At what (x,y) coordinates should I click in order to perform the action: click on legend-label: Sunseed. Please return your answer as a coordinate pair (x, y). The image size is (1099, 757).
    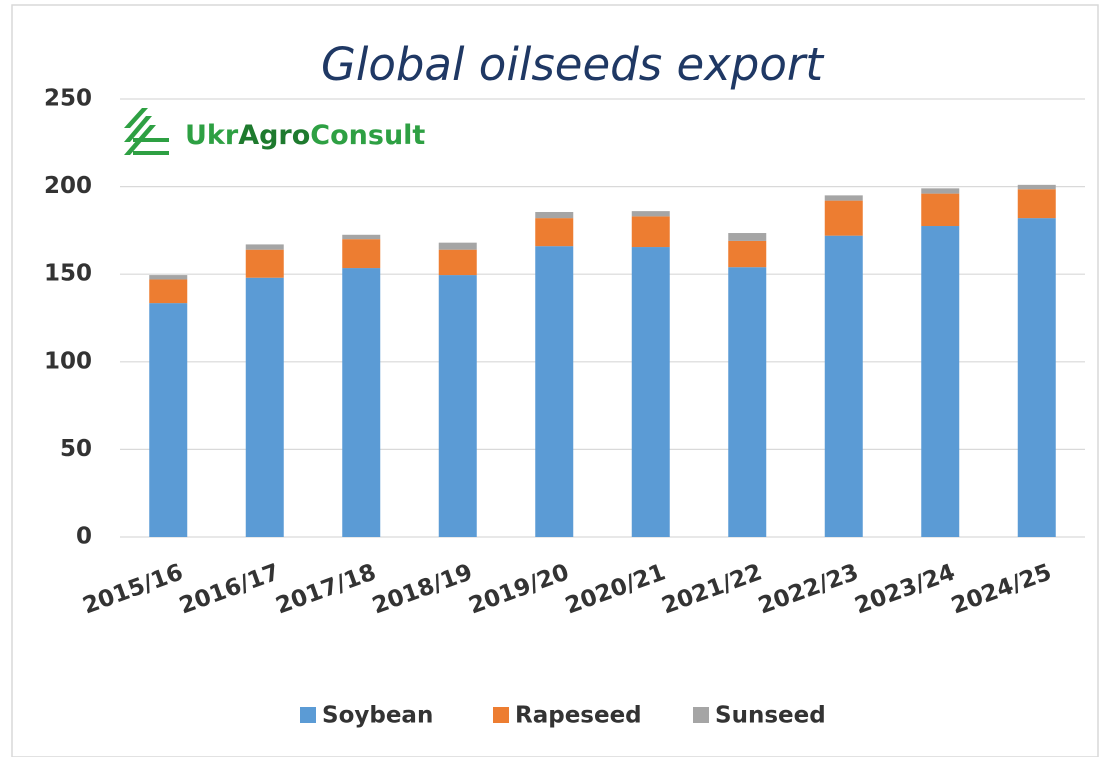
    Looking at the image, I should click on (770, 716).